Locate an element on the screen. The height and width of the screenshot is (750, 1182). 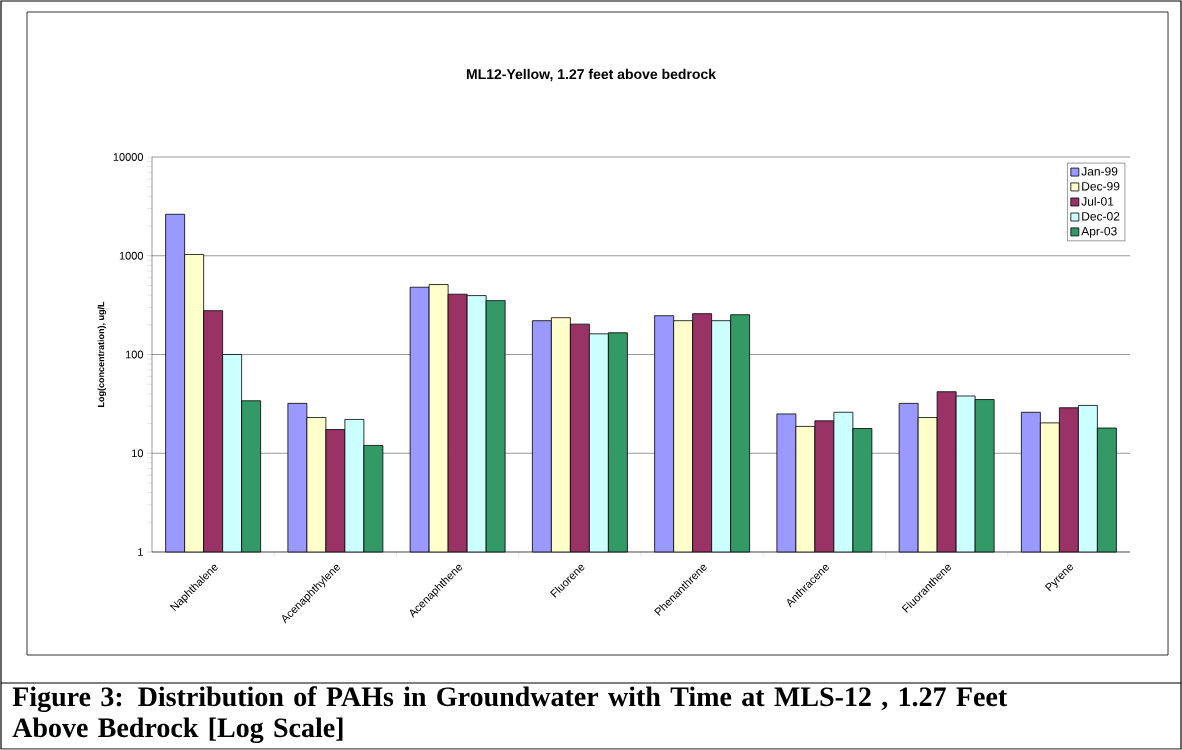
legend-label: Apr-03 is located at coordinates (1099, 232).